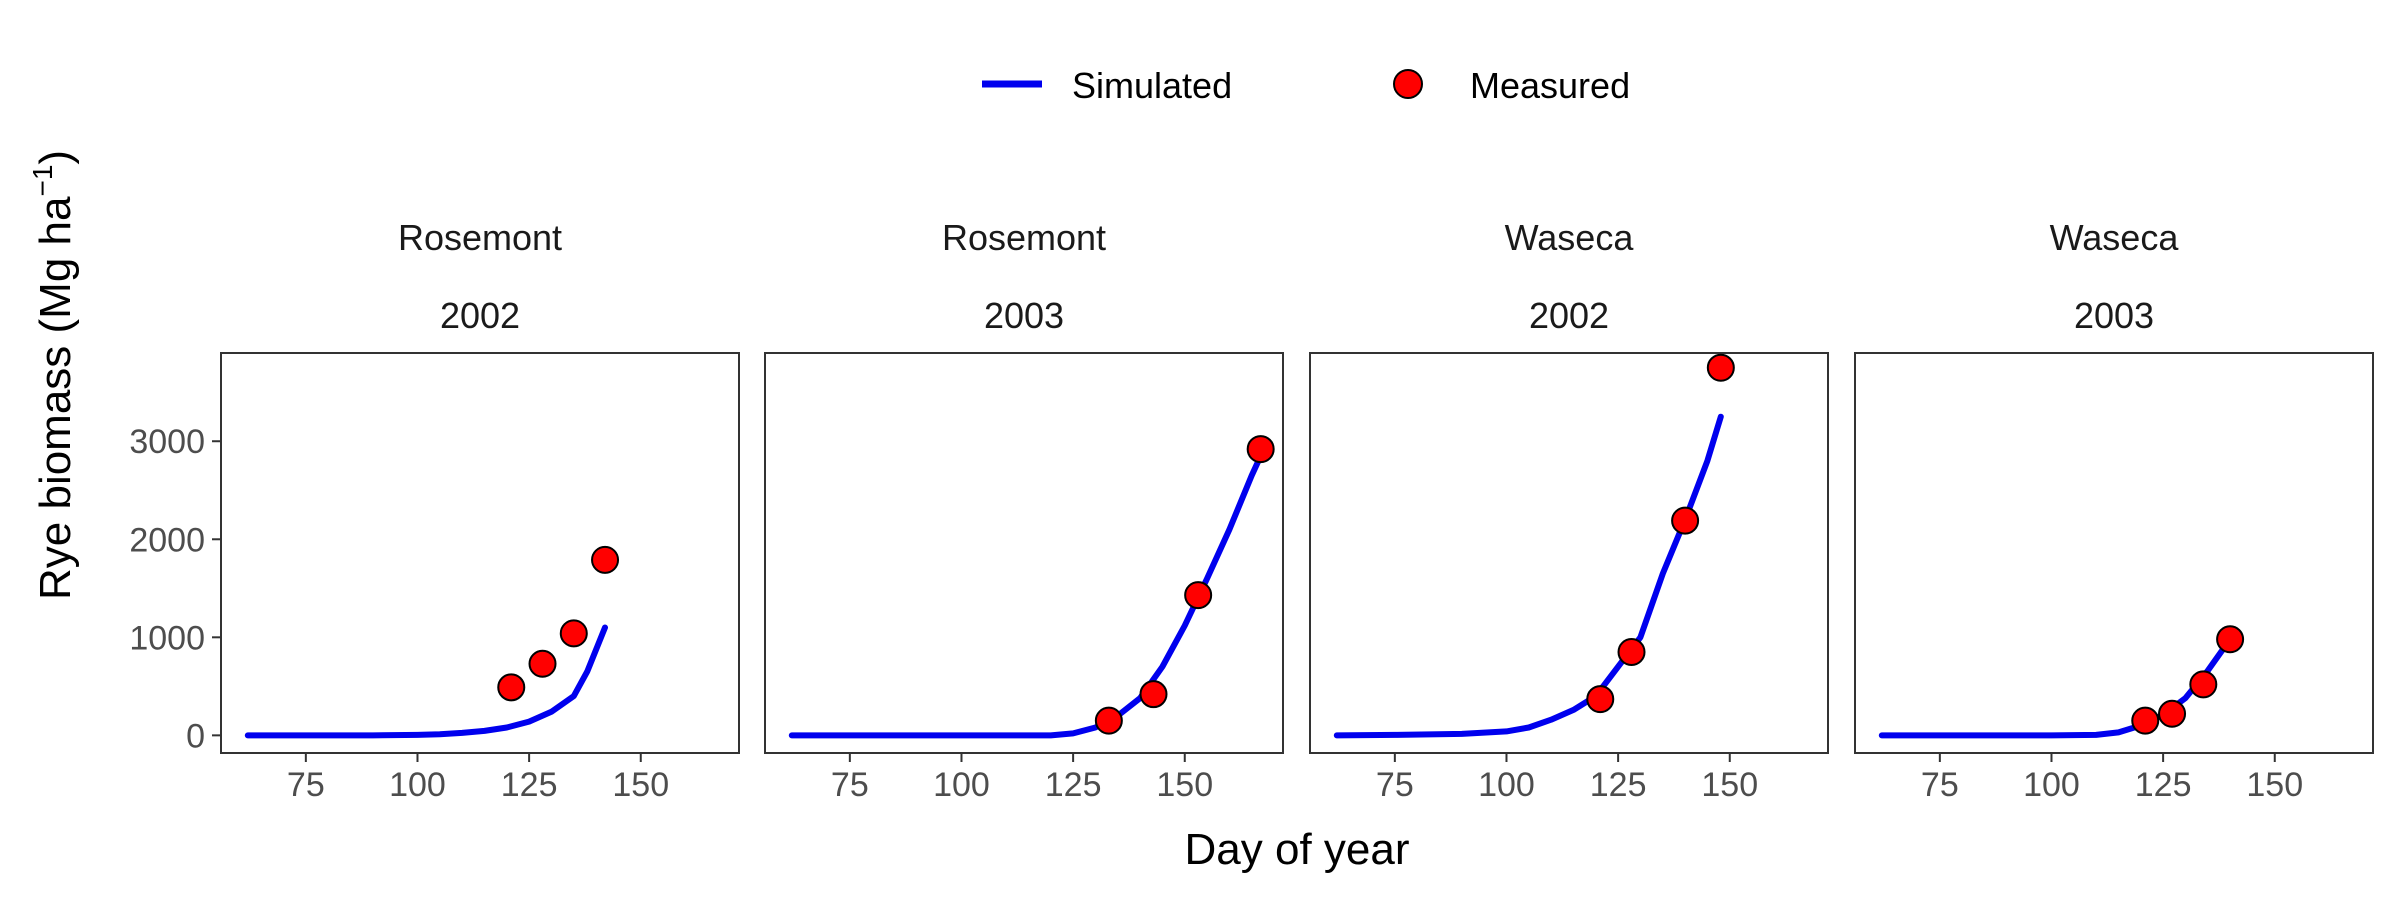 Image resolution: width=2400 pixels, height=905 pixels. Describe the element at coordinates (195, 736) in the screenshot. I see `y-tick-label: 0` at that location.